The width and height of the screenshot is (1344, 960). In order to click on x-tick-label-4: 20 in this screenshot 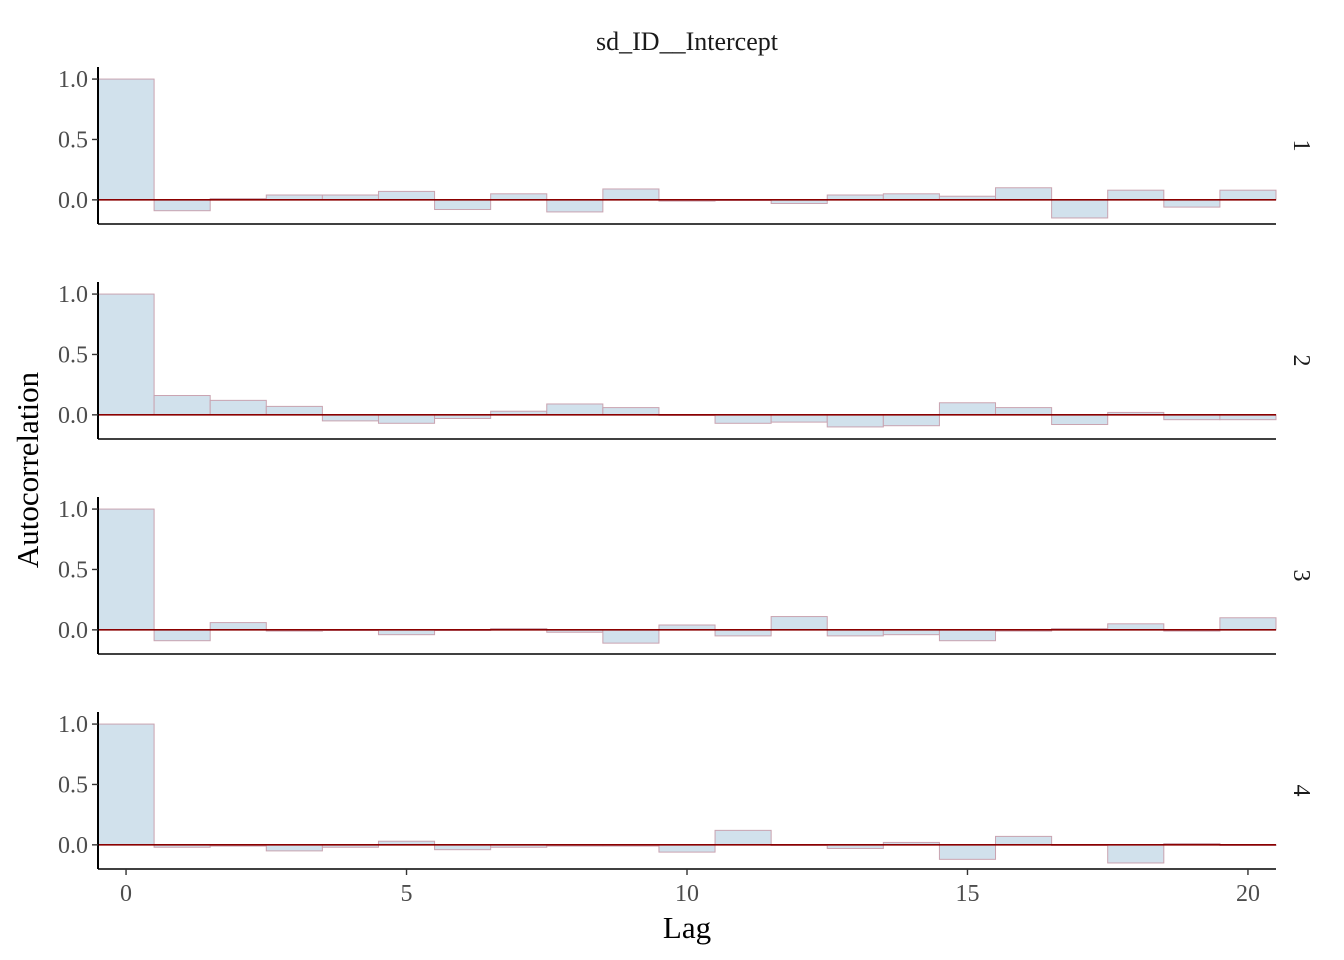, I will do `click(1248, 894)`.